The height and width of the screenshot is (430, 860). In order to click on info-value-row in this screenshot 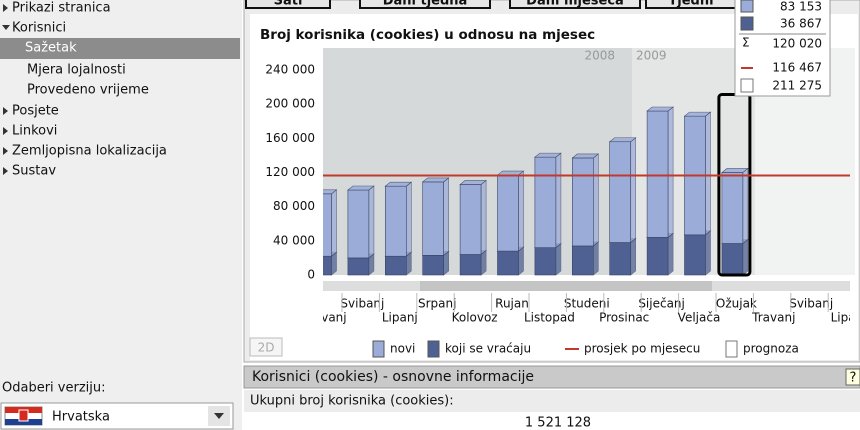, I will do `click(552, 421)`.